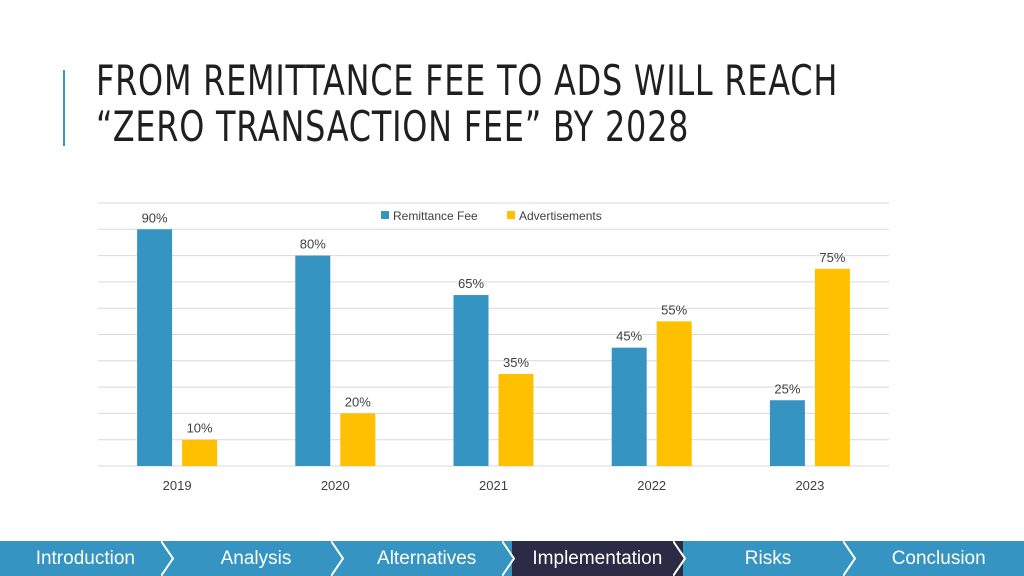 Image resolution: width=1024 pixels, height=576 pixels. I want to click on nav-item-label: Alternatives, so click(427, 558).